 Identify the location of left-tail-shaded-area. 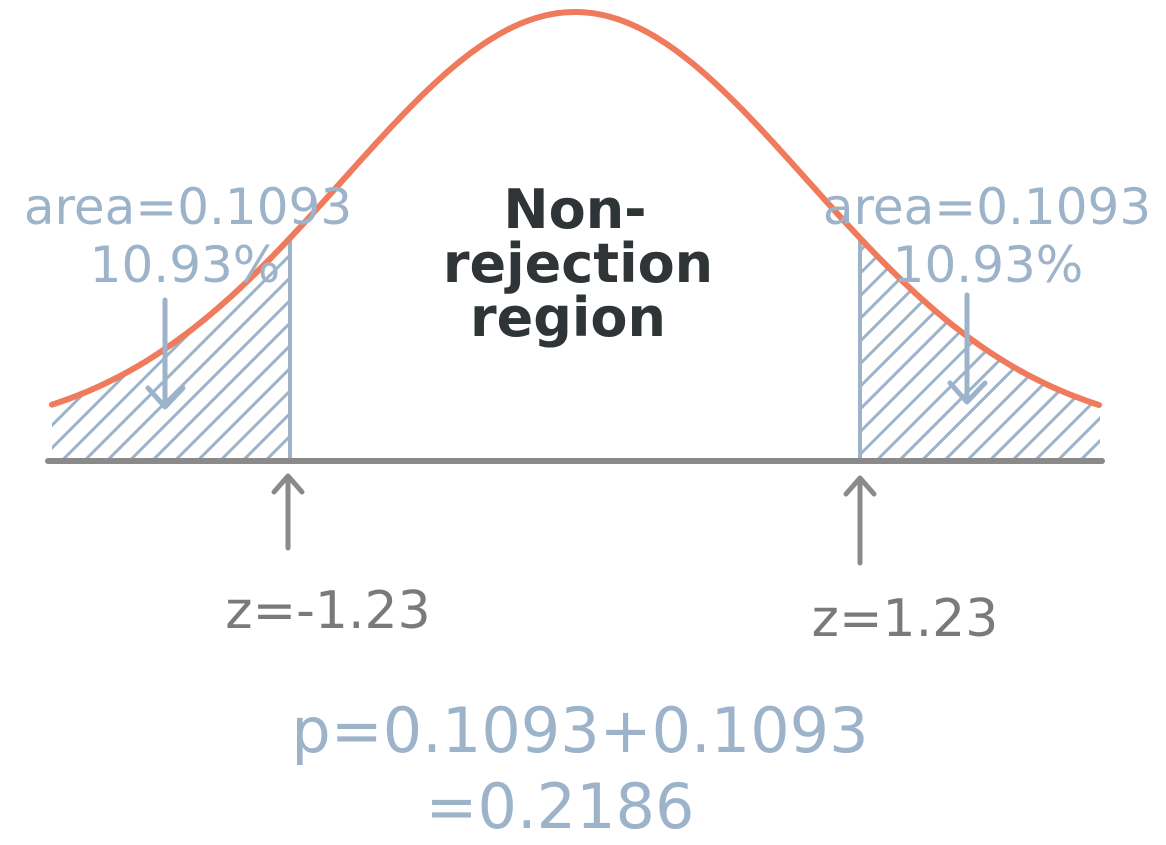
(171, 349).